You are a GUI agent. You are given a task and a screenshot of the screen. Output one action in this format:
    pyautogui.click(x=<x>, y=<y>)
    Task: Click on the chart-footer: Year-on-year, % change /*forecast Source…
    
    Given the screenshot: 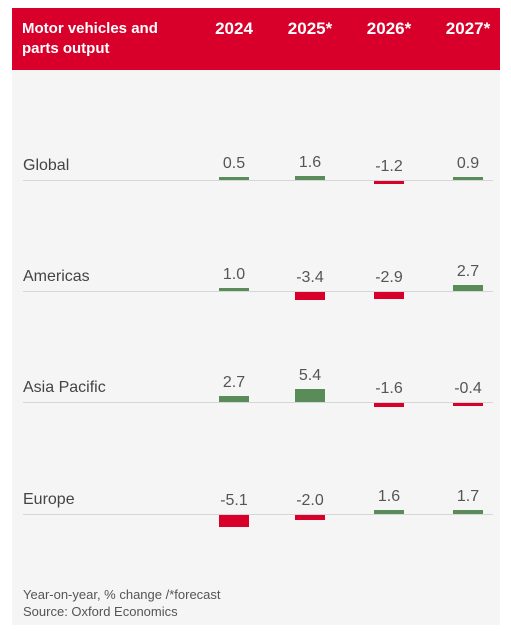 What is the action you would take?
    pyautogui.click(x=122, y=603)
    